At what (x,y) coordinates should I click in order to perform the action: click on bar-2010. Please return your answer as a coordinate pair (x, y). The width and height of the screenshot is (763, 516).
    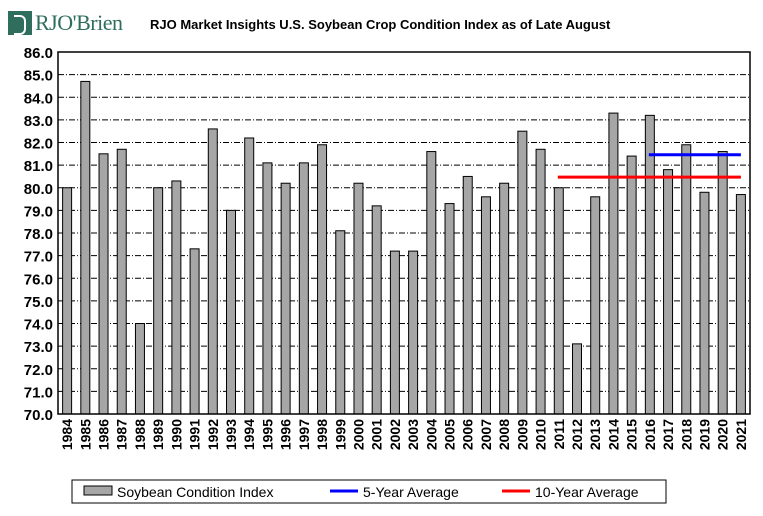
    Looking at the image, I should click on (540, 281).